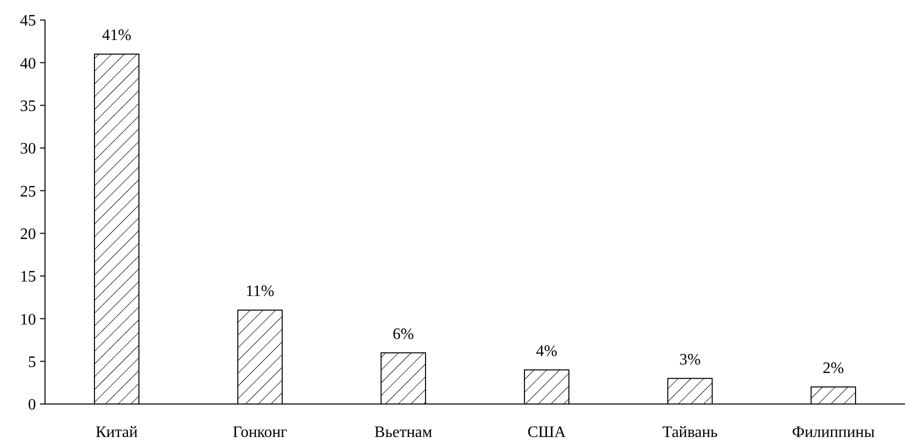  Describe the element at coordinates (28, 191) in the screenshot. I see `y-tick-label: 25` at that location.